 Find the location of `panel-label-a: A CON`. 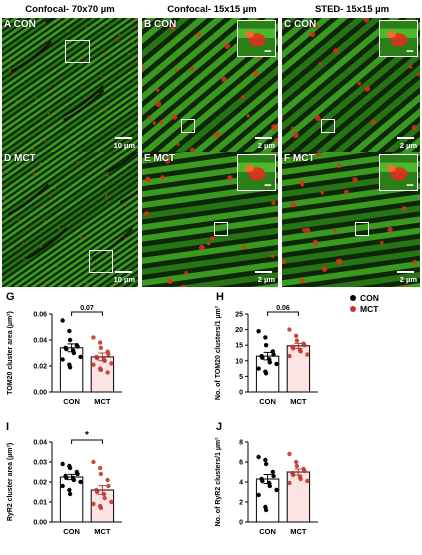

panel-label-a: A CON is located at coordinates (20, 24).